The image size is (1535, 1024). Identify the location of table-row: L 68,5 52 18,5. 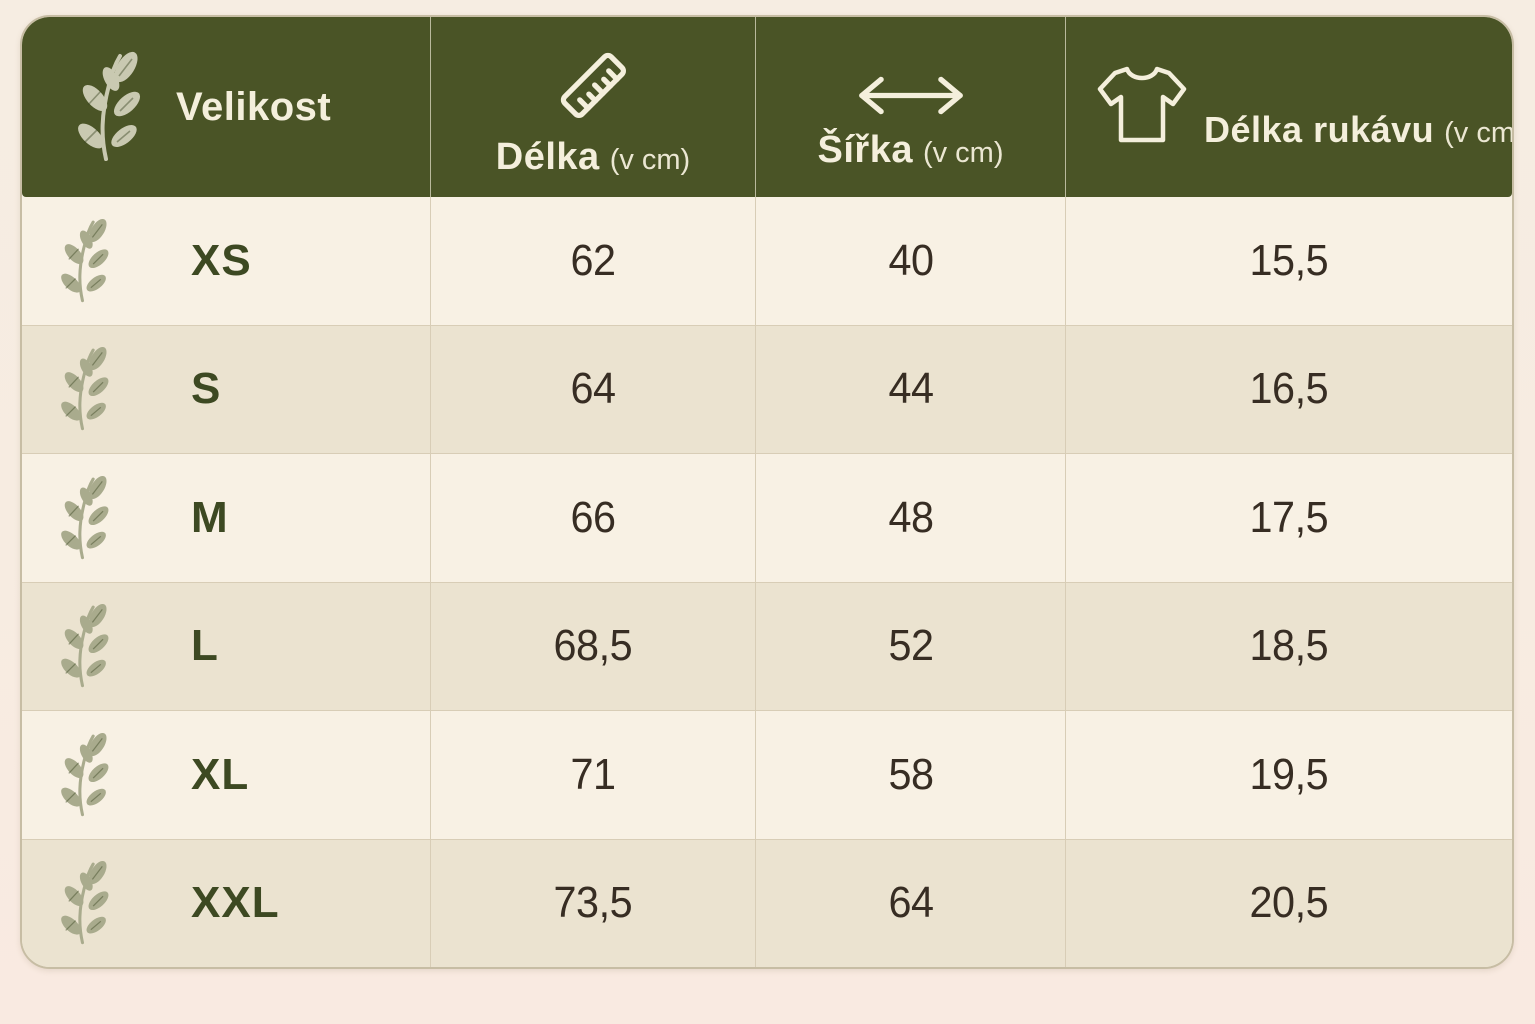
(767, 646).